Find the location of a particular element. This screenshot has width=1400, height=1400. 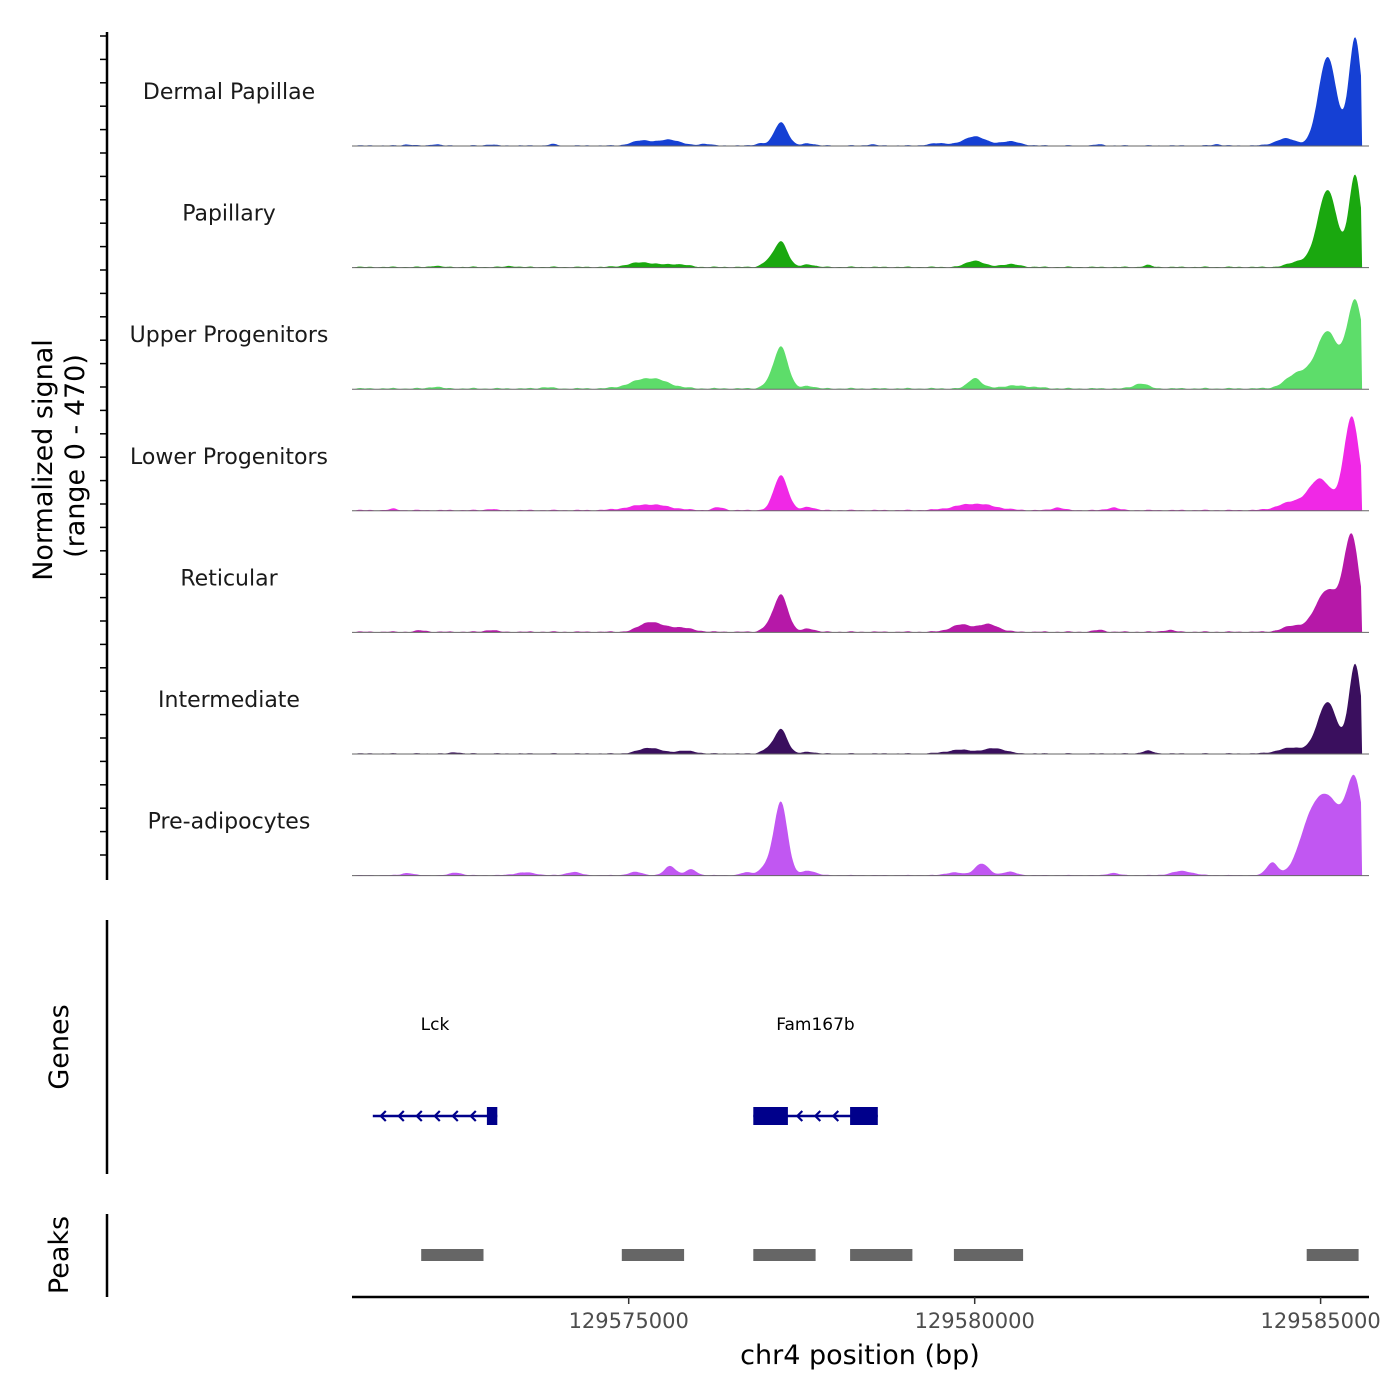

peak-regions is located at coordinates (890, 1255).